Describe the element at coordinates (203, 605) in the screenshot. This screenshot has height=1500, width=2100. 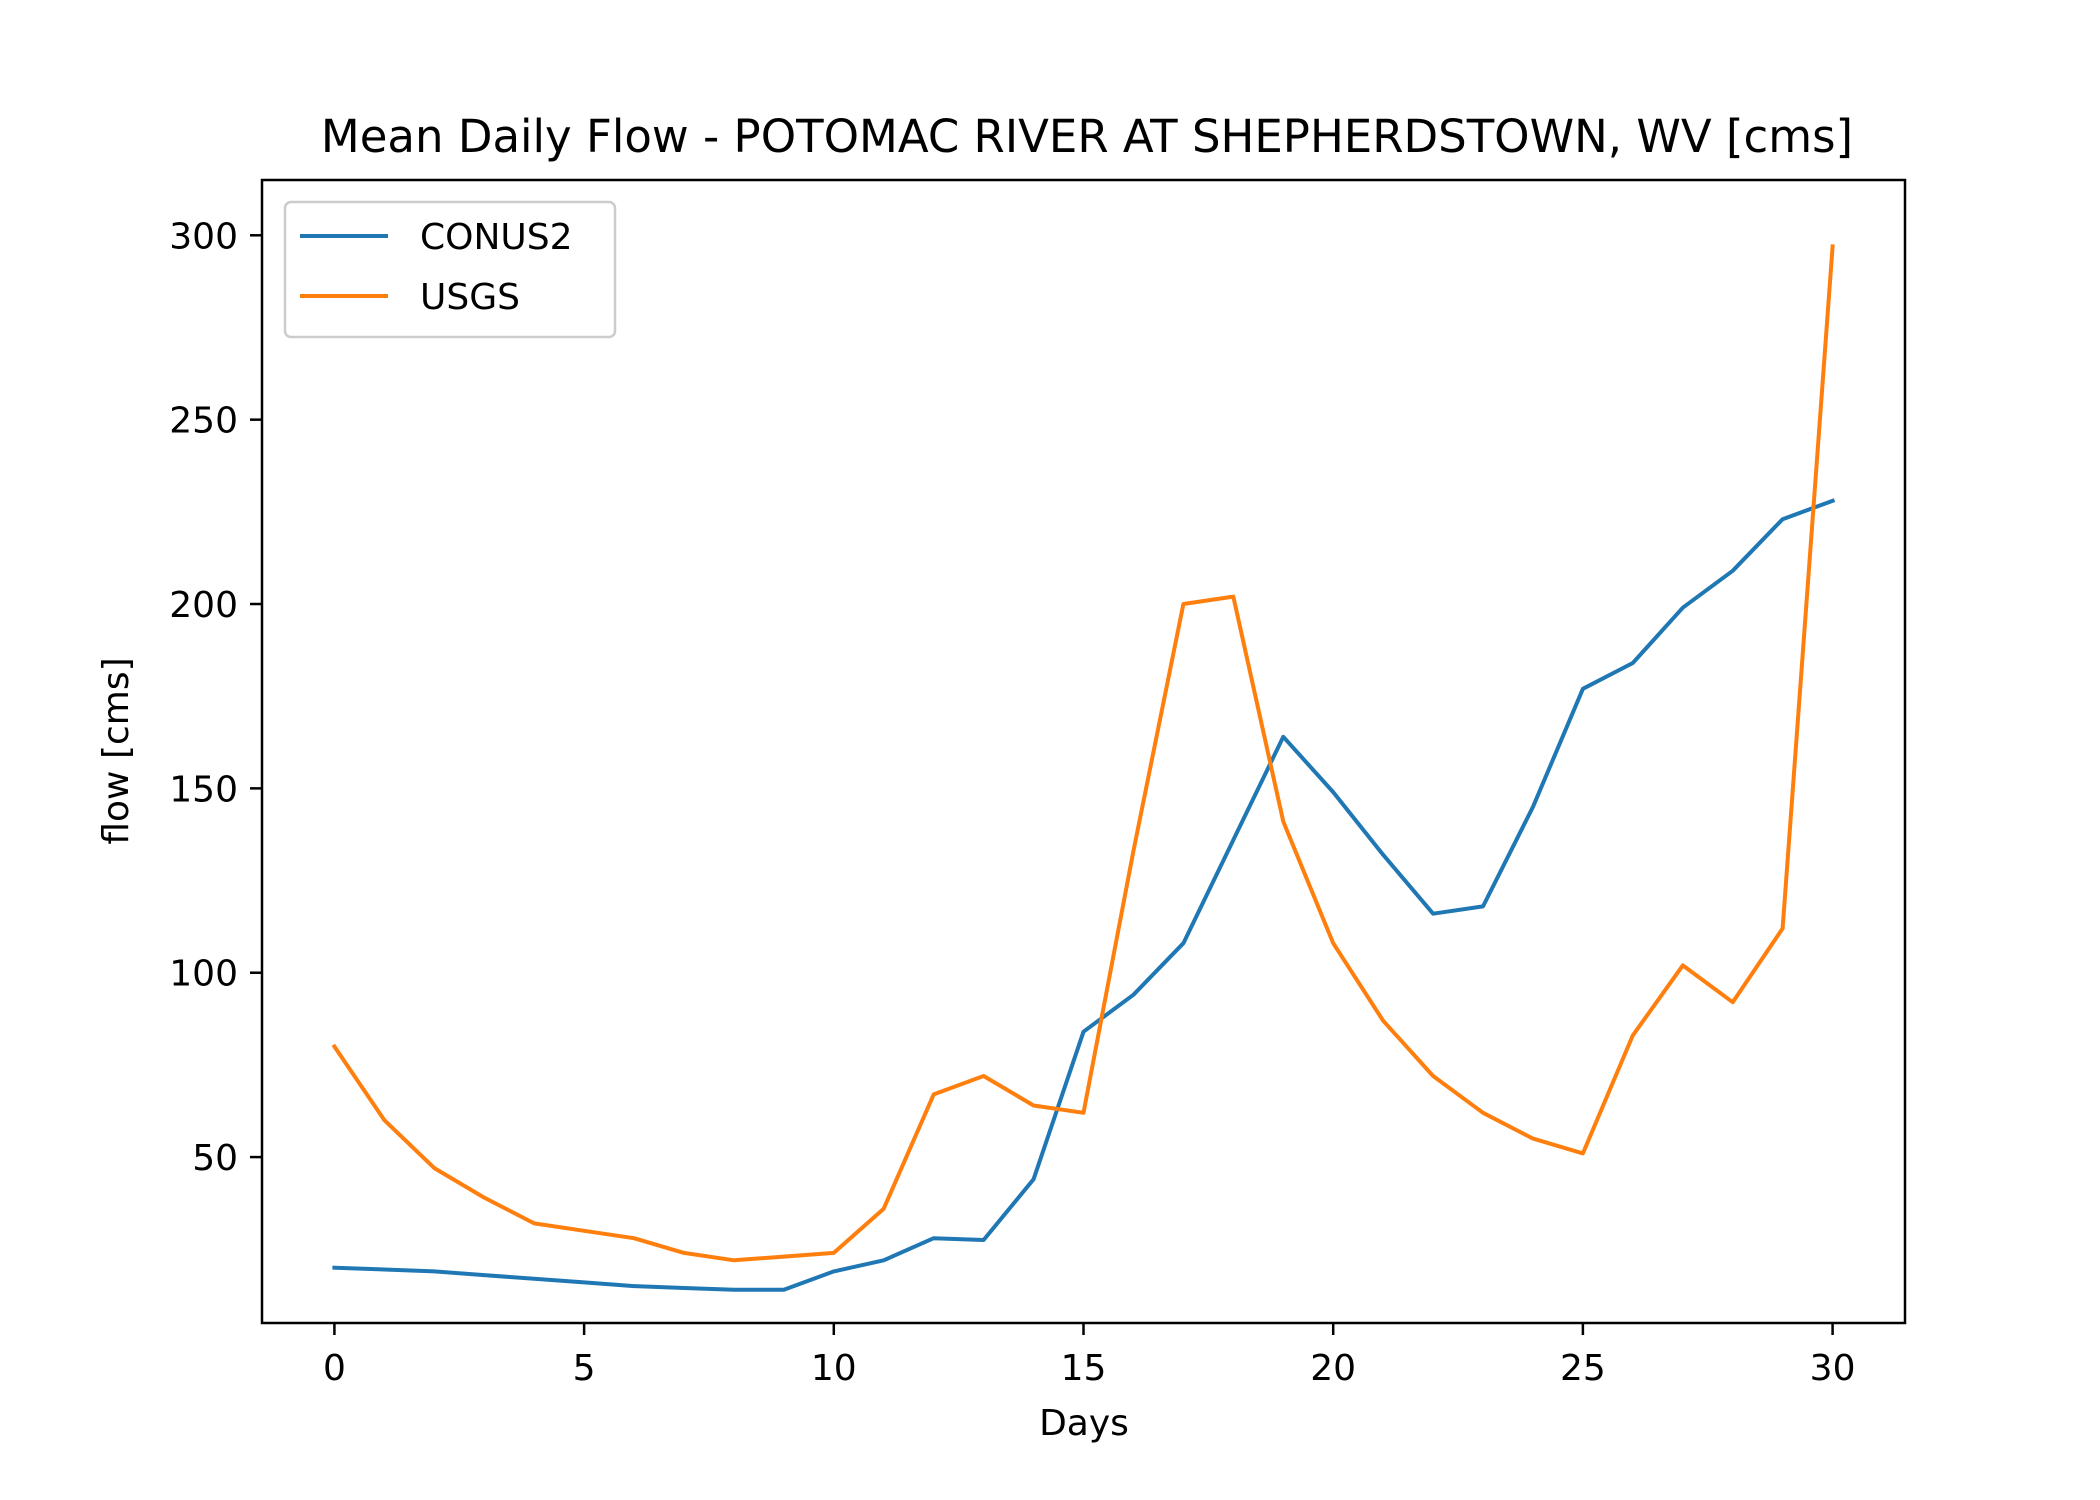
I see `y-tick-label: 200` at that location.